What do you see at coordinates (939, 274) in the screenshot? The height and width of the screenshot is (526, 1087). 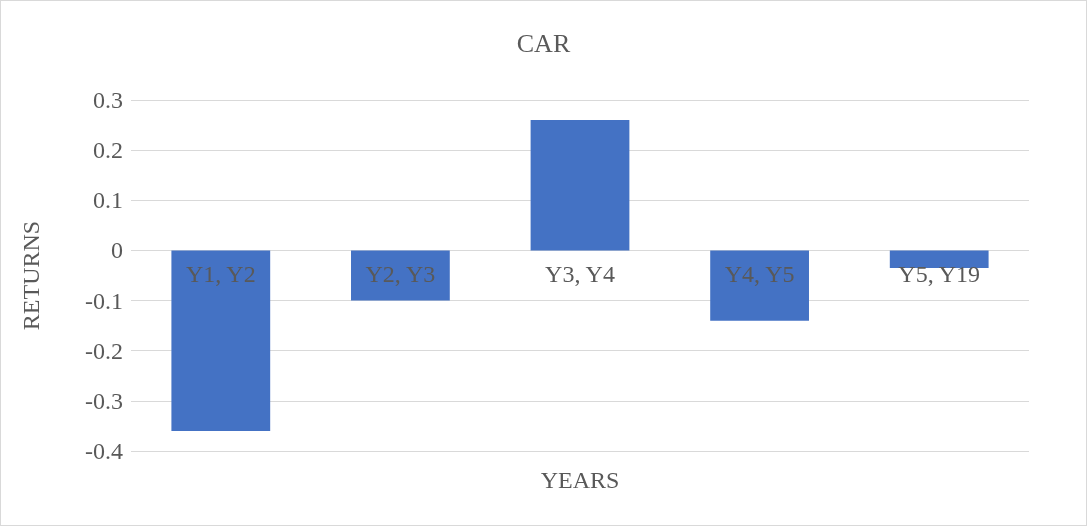 I see `x-tick-label: Y5, Y19` at bounding box center [939, 274].